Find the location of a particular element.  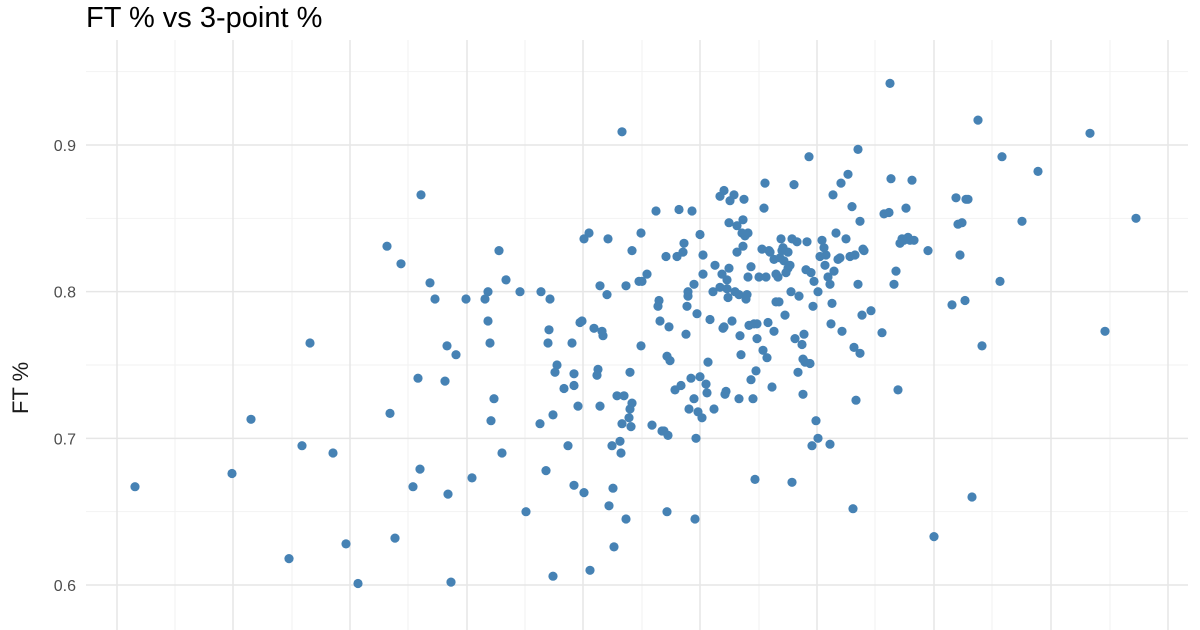

y-tick-label: 0.7 is located at coordinates (65, 439).